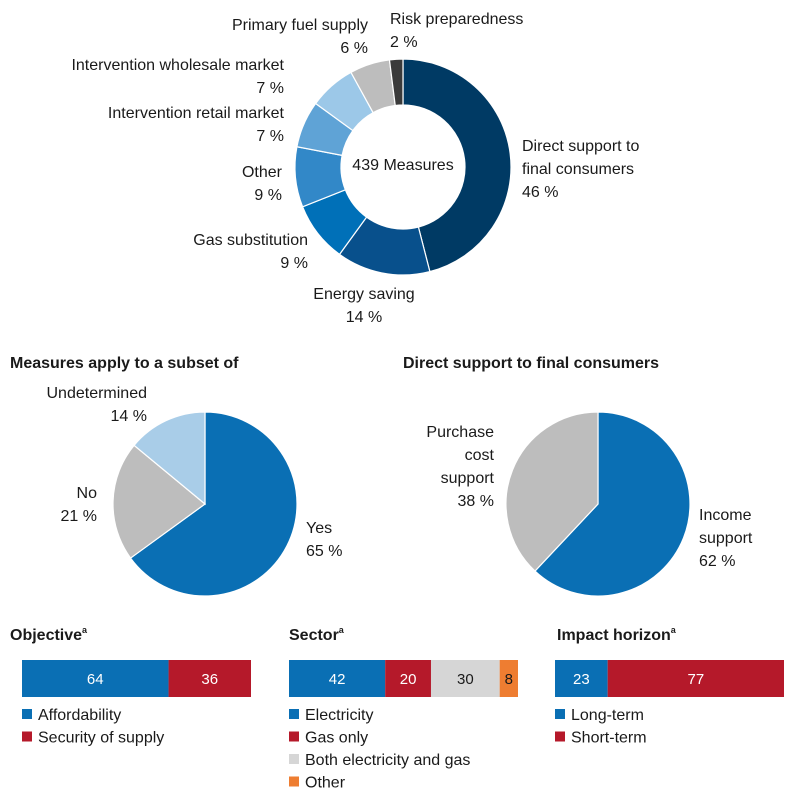 The width and height of the screenshot is (791, 796). I want to click on pie-subset-label-no: No 21 %, so click(79, 505).